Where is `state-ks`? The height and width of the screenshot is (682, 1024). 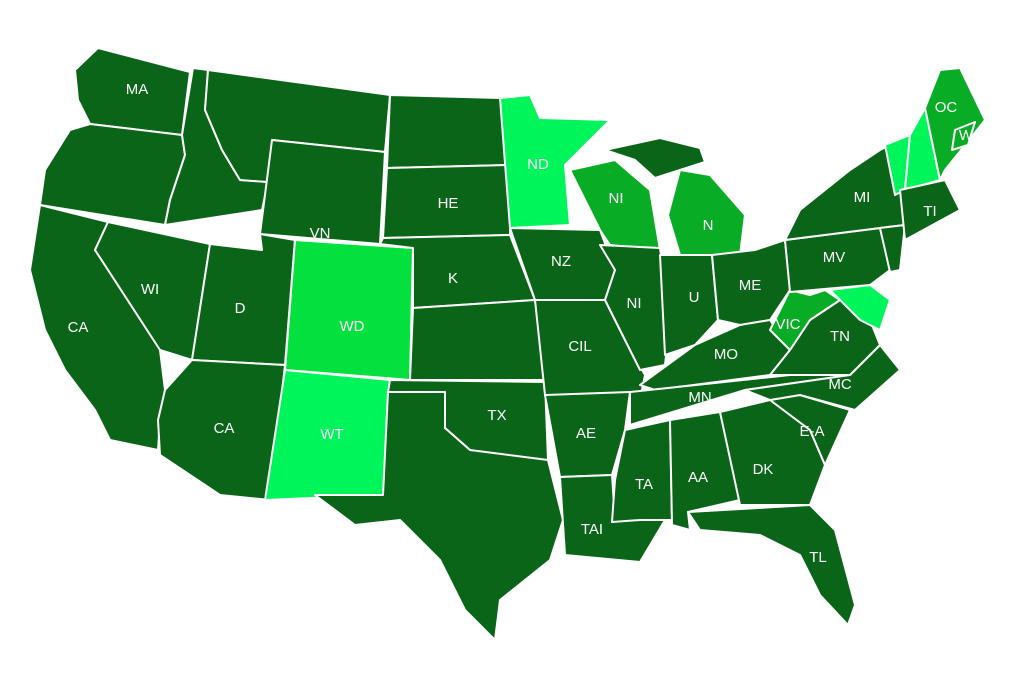
state-ks is located at coordinates (477, 340).